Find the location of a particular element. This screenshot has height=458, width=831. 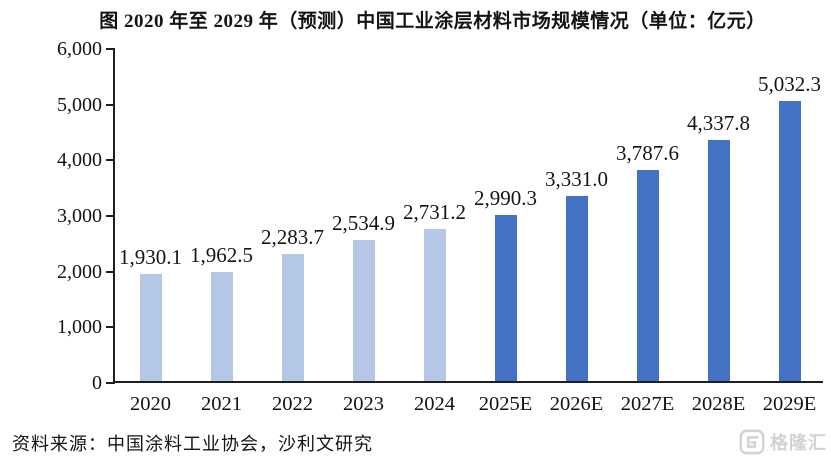

y-axis-label: 6,000 is located at coordinates (79, 49).